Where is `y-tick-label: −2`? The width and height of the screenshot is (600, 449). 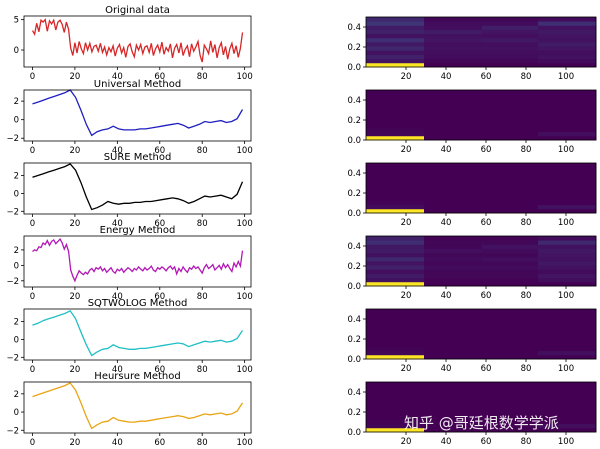 y-tick-label: −2 is located at coordinates (12, 431).